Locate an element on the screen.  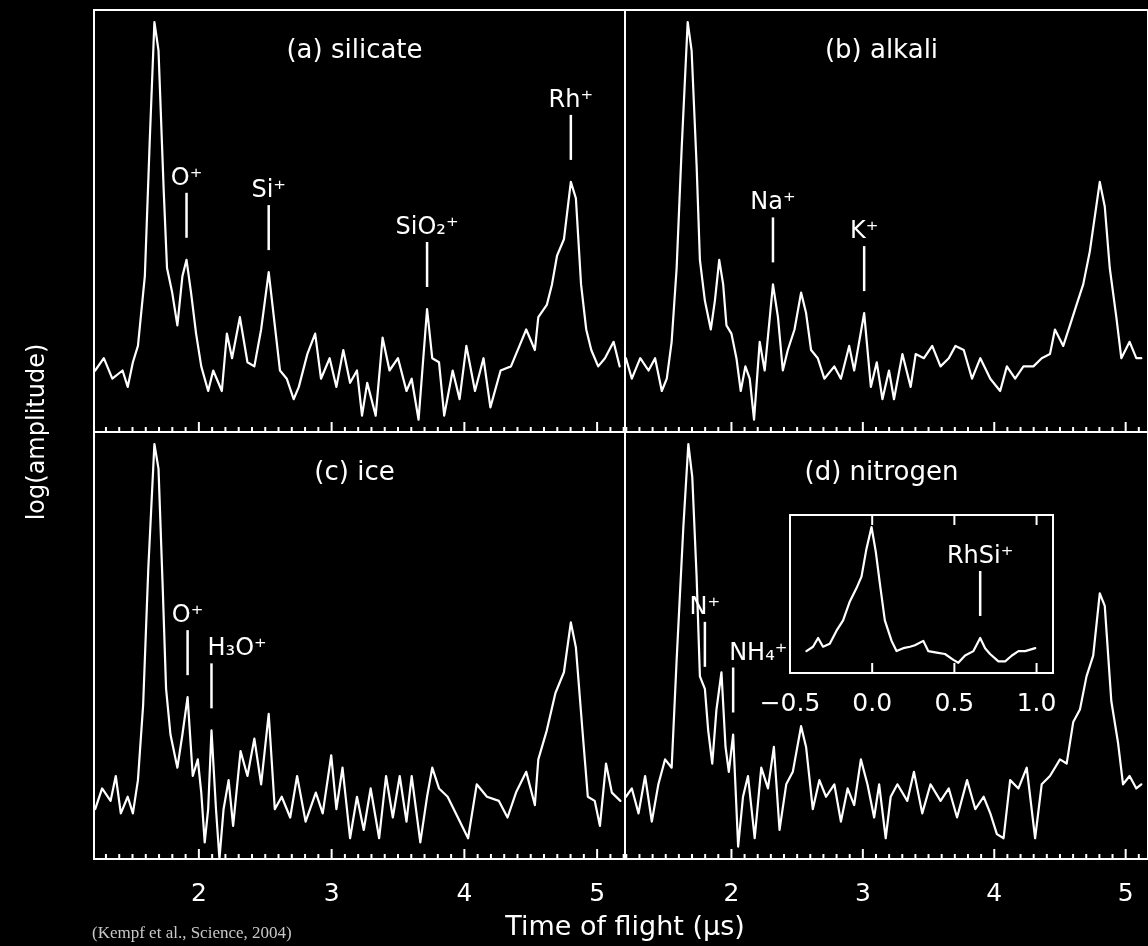
annotation: Si⁺ is located at coordinates (268, 189).